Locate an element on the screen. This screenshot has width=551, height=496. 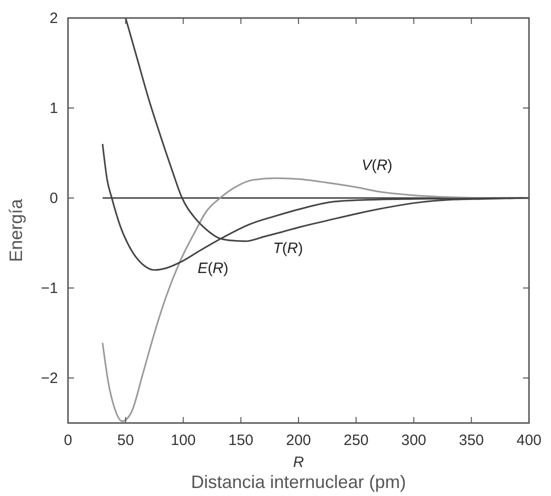
x-tick-label: 0 is located at coordinates (68, 440).